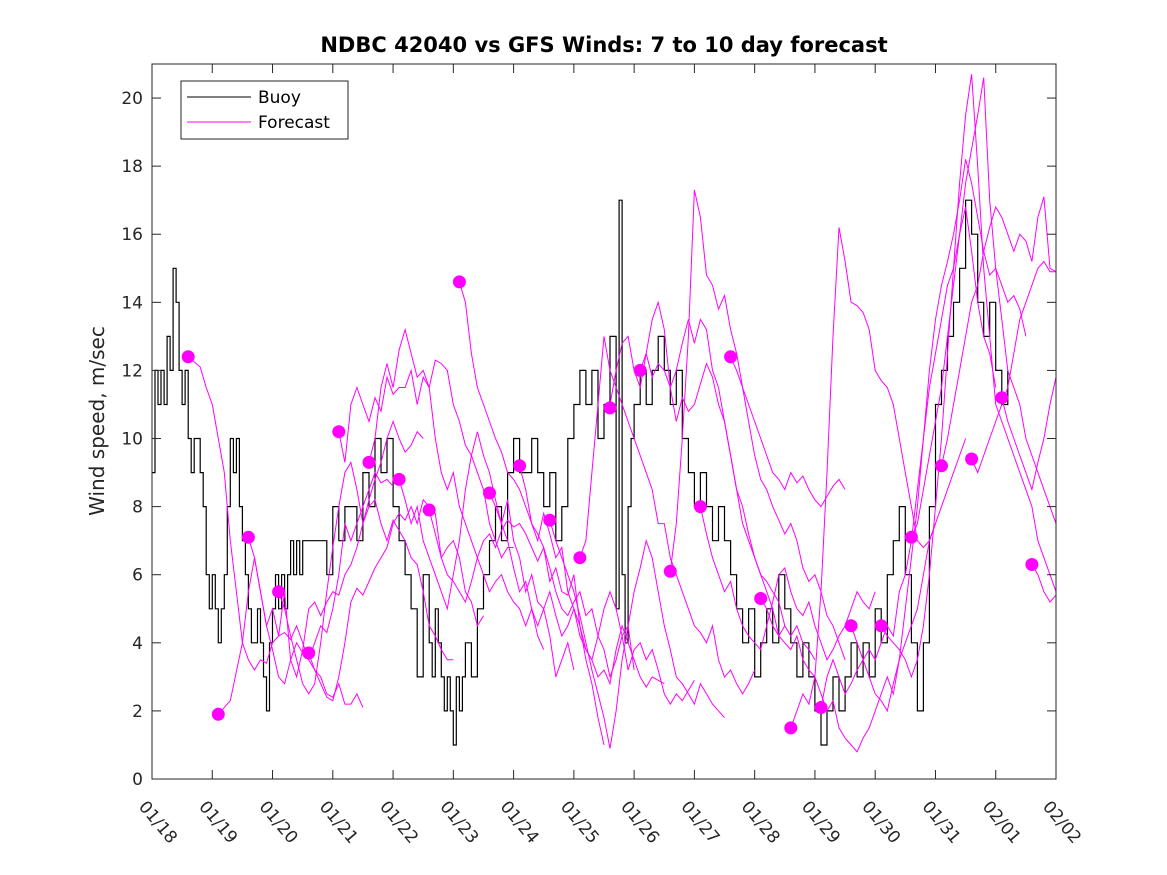  Describe the element at coordinates (279, 98) in the screenshot. I see `legend-buoy-label: Buoy` at that location.